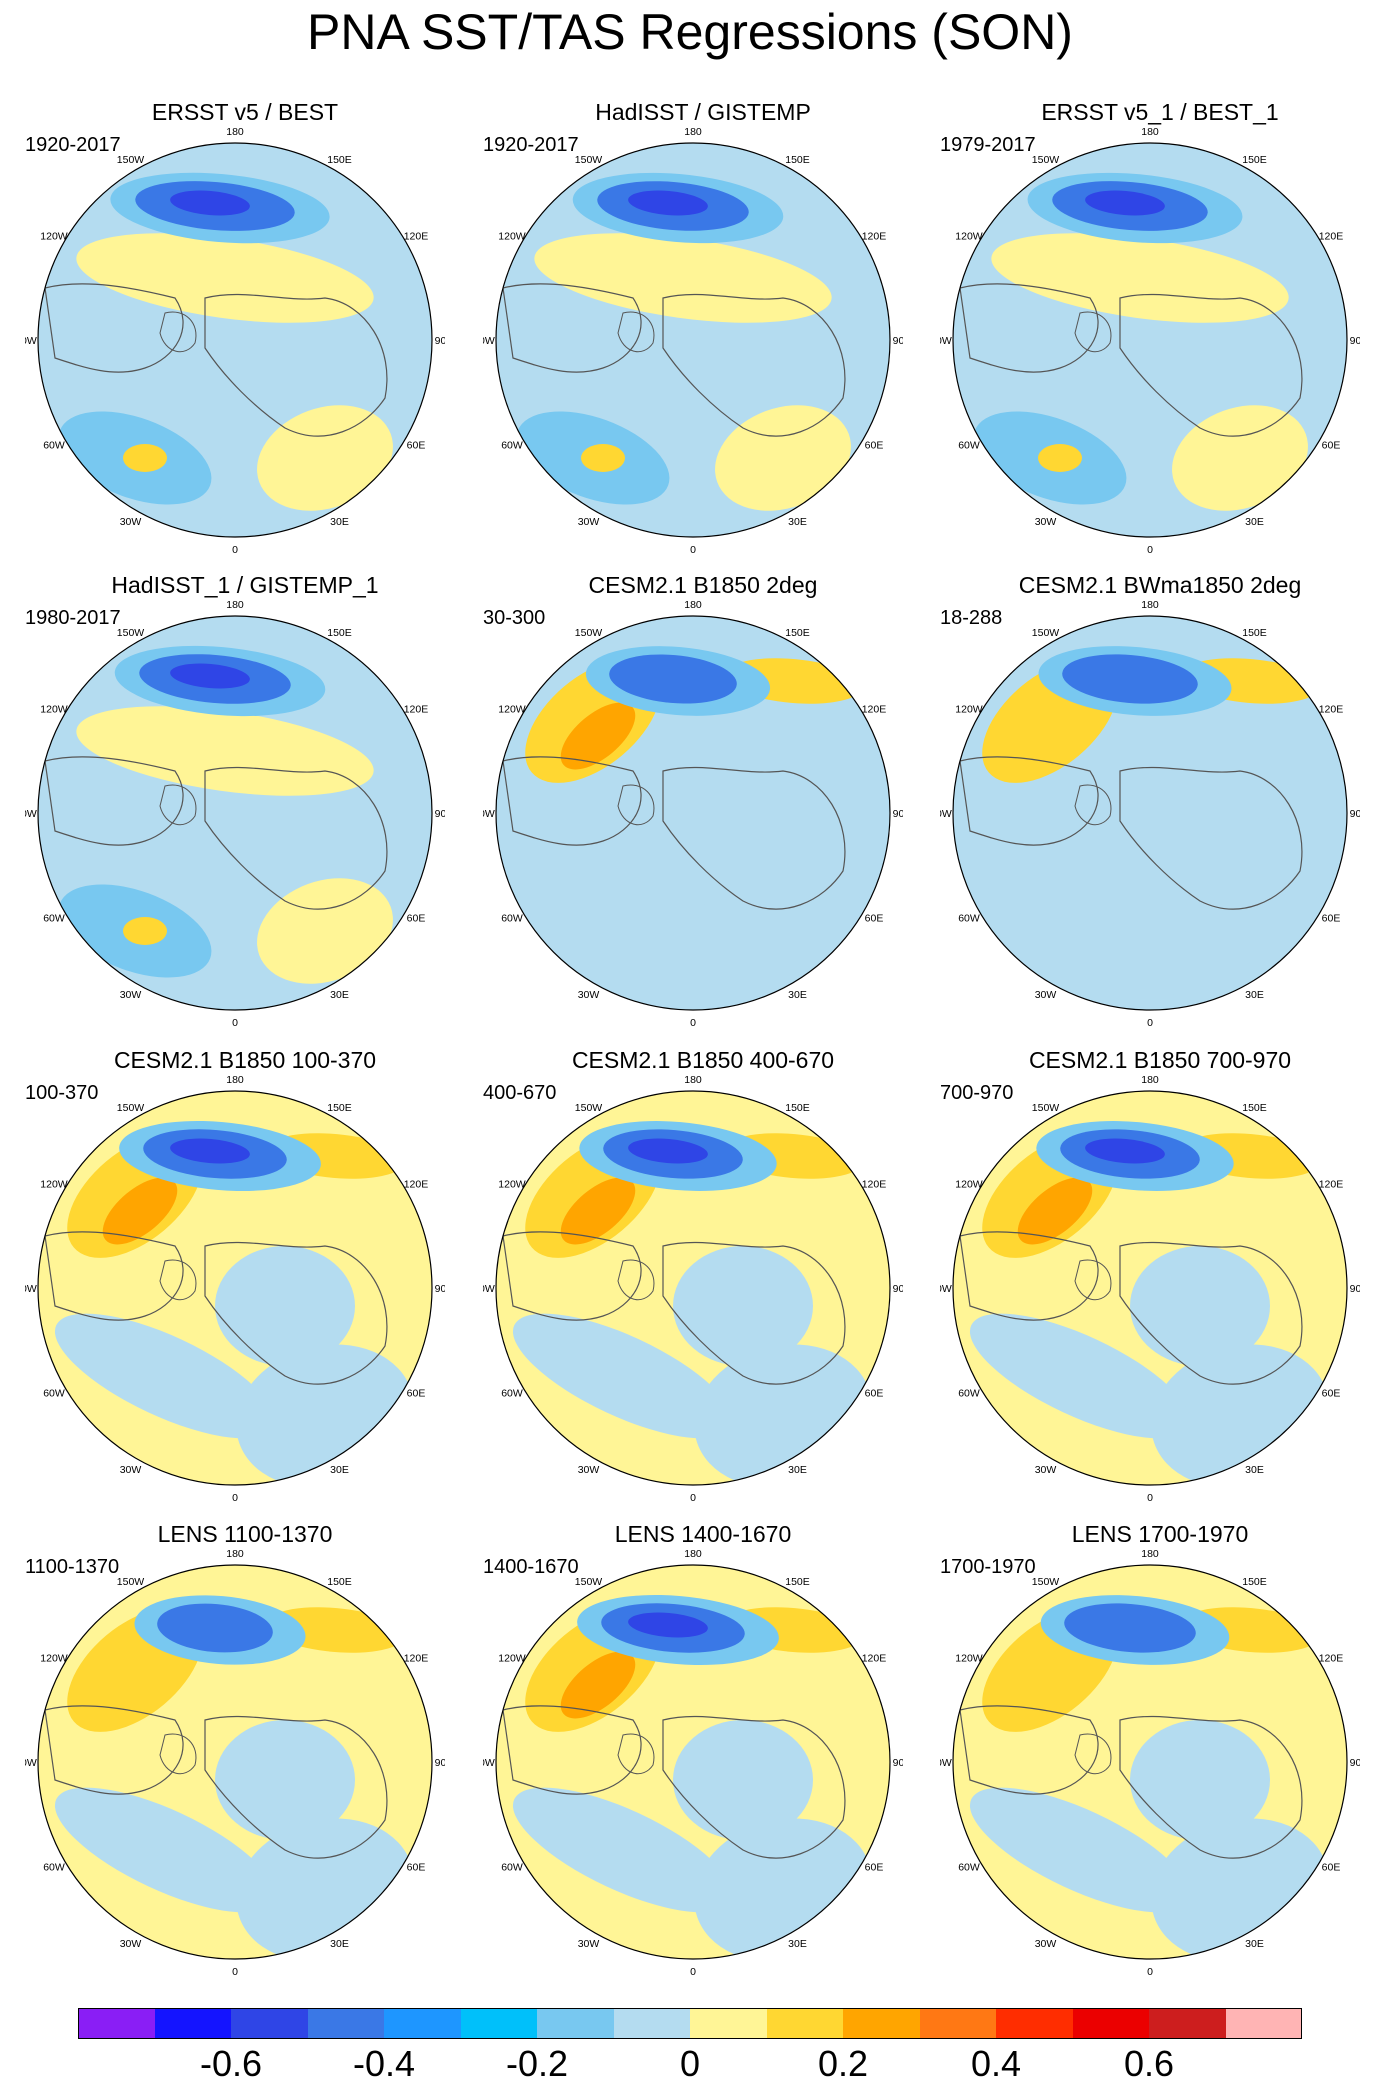 Image resolution: width=1380 pixels, height=2086 pixels. Describe the element at coordinates (690, 2063) in the screenshot. I see `colorbar-tick-label: 0` at that location.